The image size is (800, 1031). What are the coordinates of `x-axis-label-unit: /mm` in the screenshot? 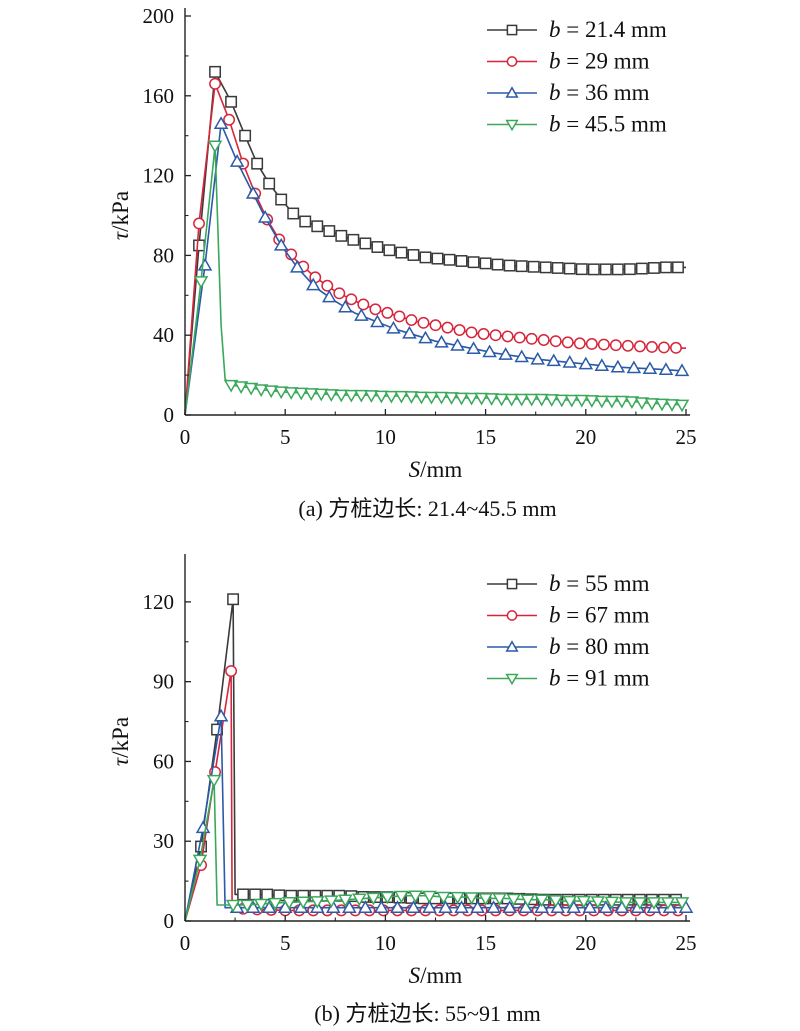 It's located at (441, 469).